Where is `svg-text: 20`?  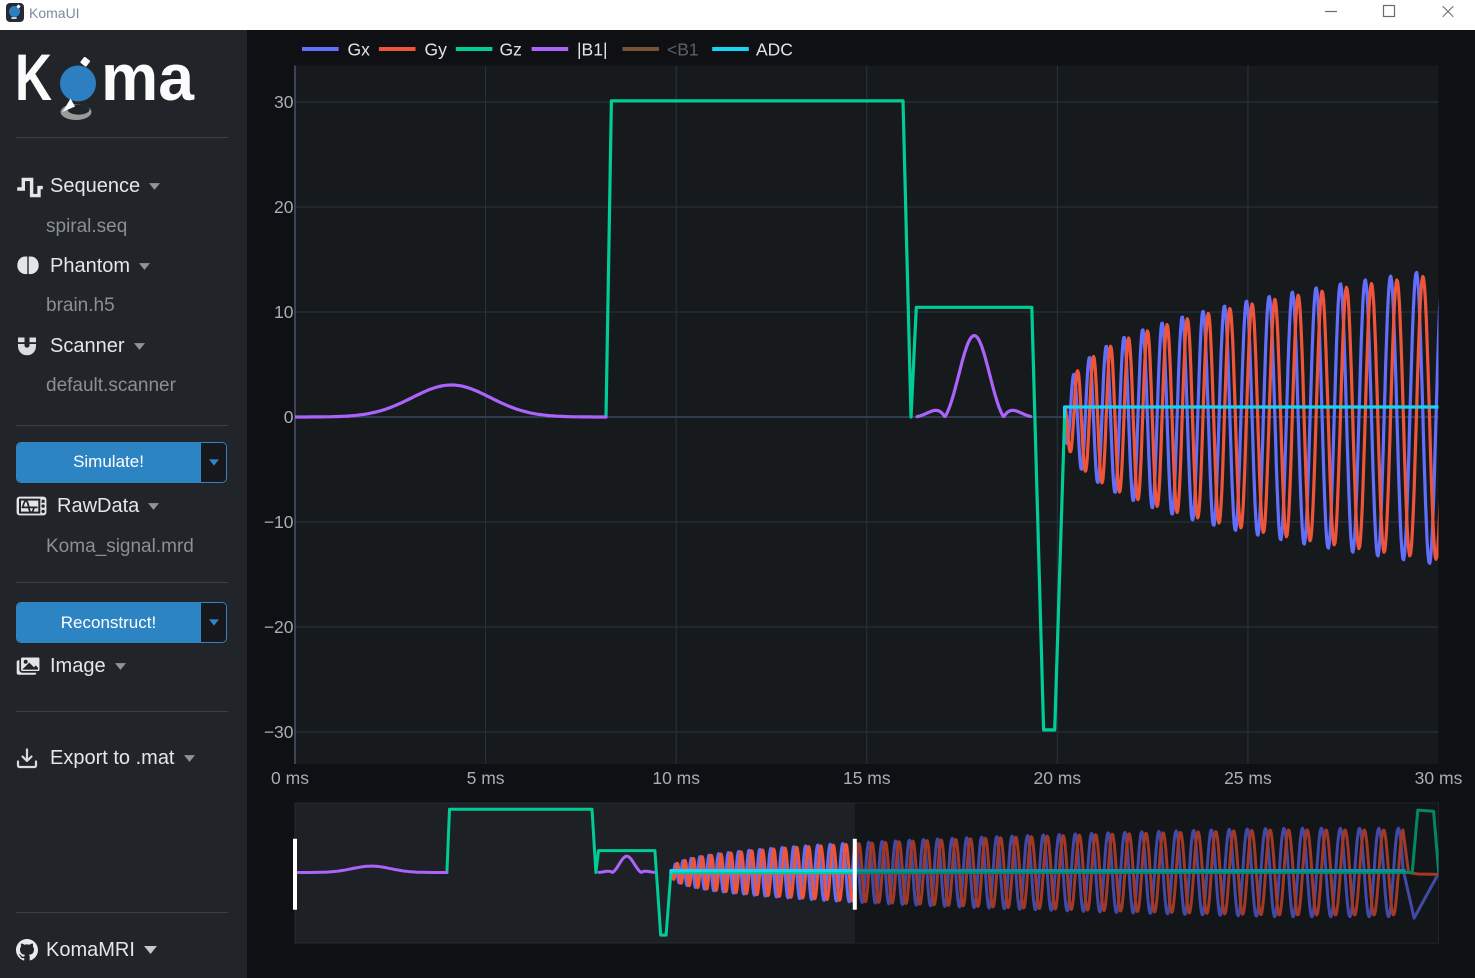 svg-text: 20 is located at coordinates (284, 207).